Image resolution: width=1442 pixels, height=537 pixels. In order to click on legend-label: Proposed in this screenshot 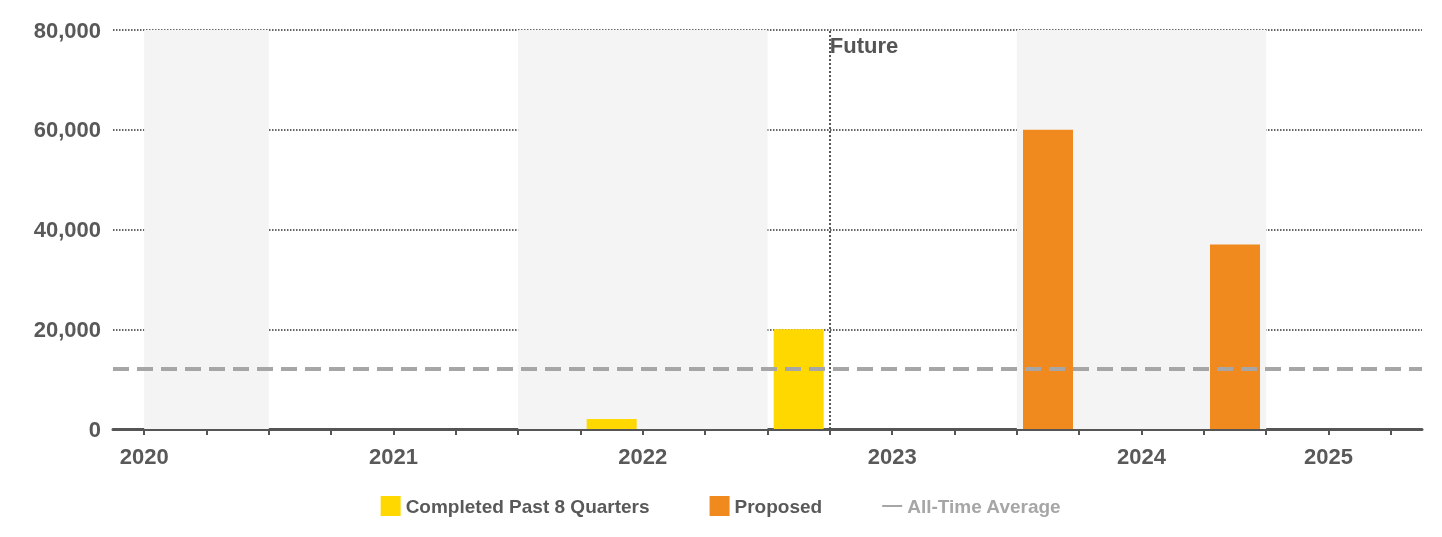, I will do `click(778, 506)`.